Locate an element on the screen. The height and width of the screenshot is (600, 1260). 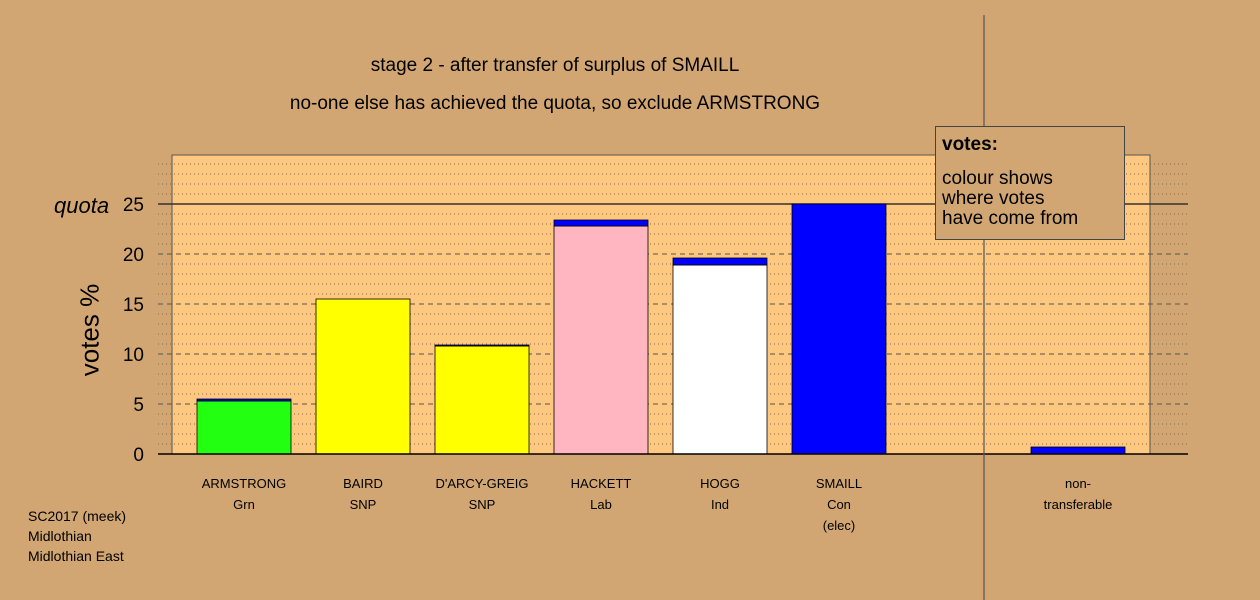
y-tick-label: 0 is located at coordinates (138, 455).